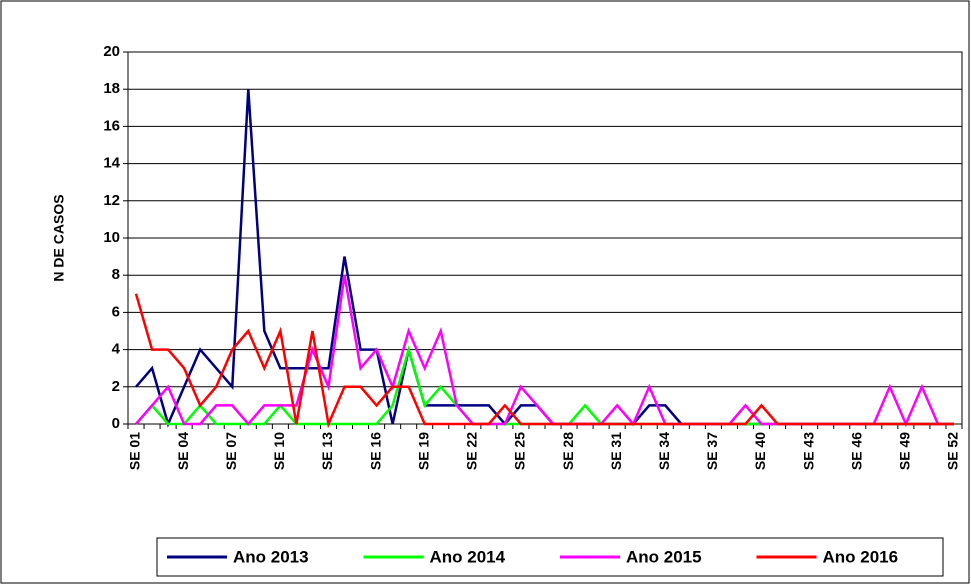 This screenshot has width=971, height=585. What do you see at coordinates (861, 556) in the screenshot?
I see `legend-label: Ano 2016` at bounding box center [861, 556].